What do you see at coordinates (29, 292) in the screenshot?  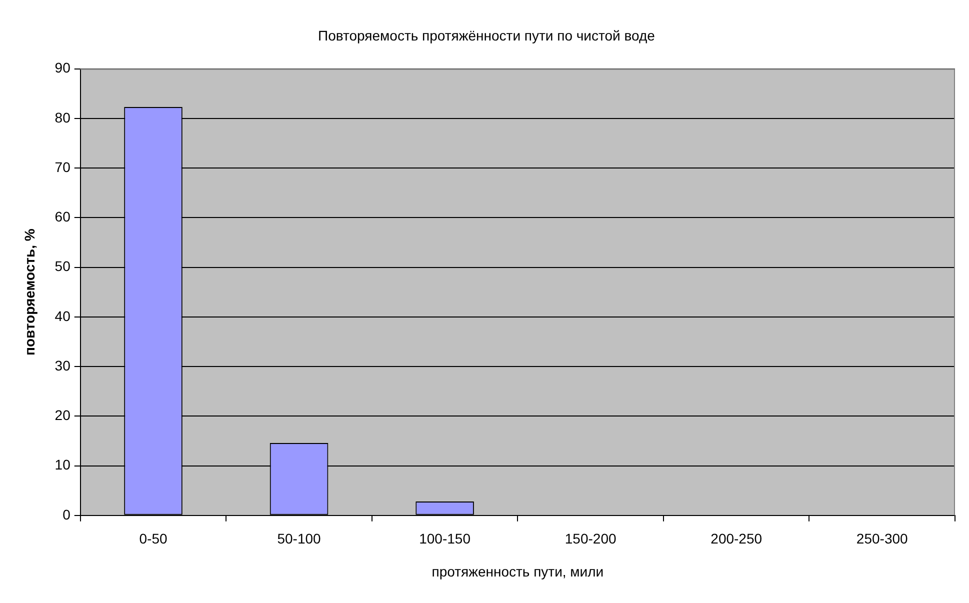 I see `y-axis-title: повторяемость, %` at bounding box center [29, 292].